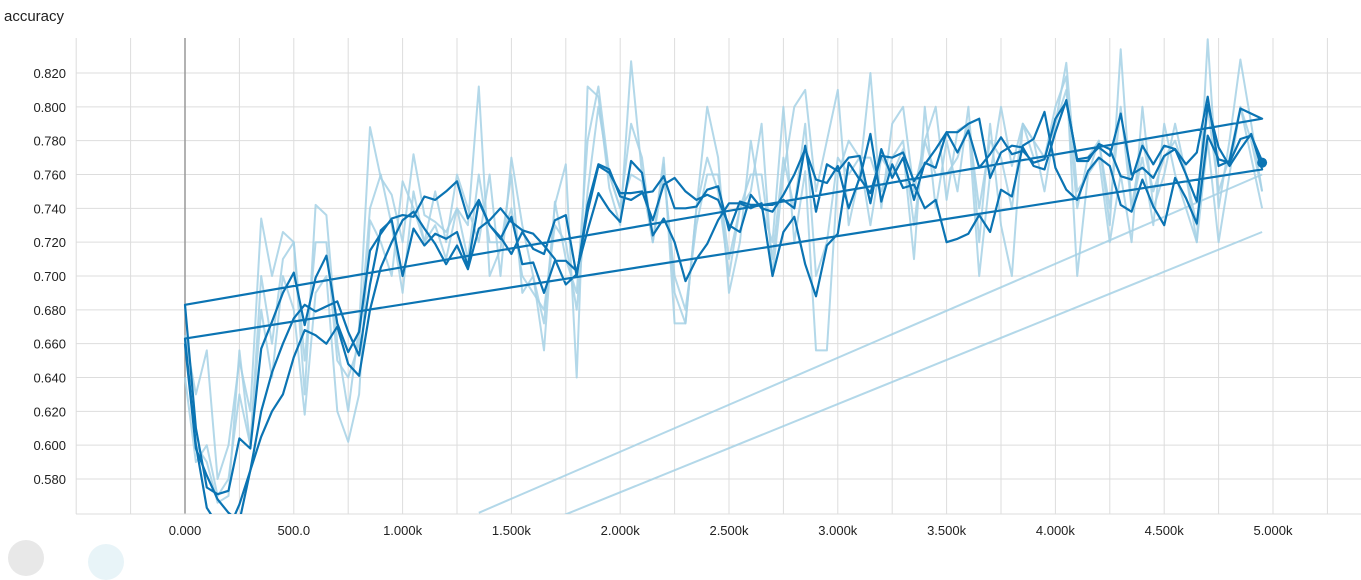 The width and height of the screenshot is (1361, 580). Describe the element at coordinates (49, 141) in the screenshot. I see `y-tick-label: 0.780` at that location.